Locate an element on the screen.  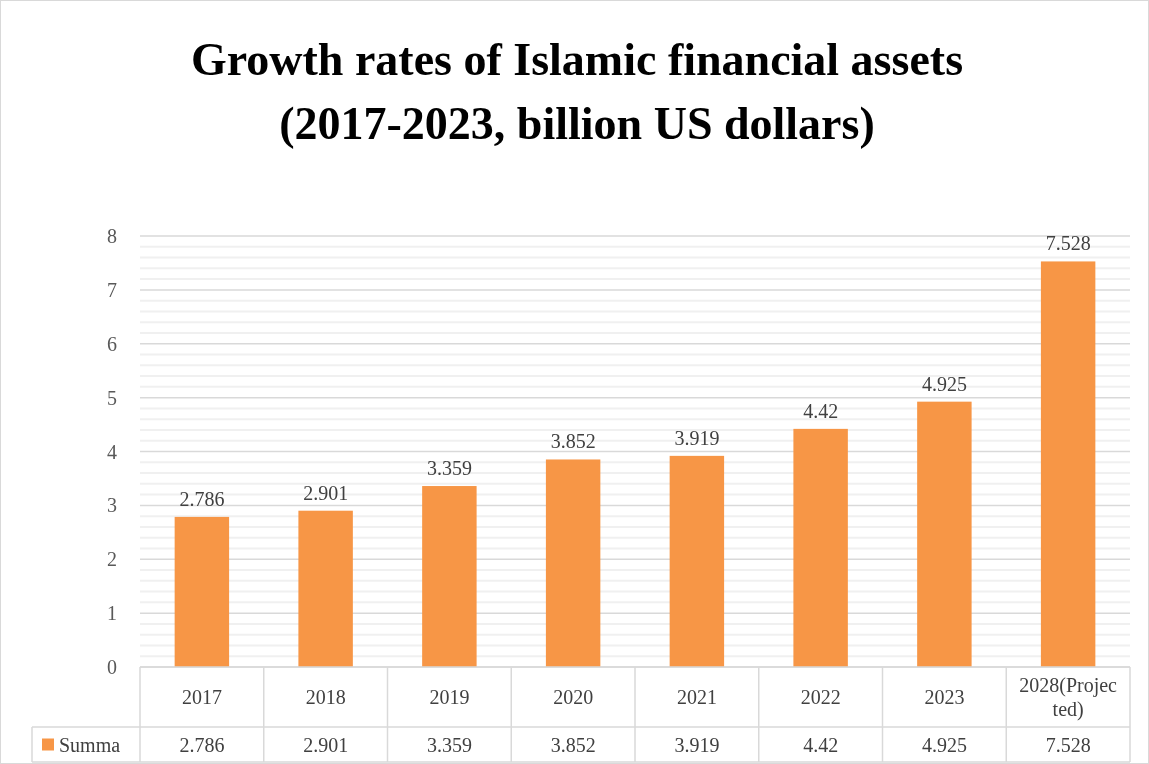
data-label: 2.786 is located at coordinates (202, 744).